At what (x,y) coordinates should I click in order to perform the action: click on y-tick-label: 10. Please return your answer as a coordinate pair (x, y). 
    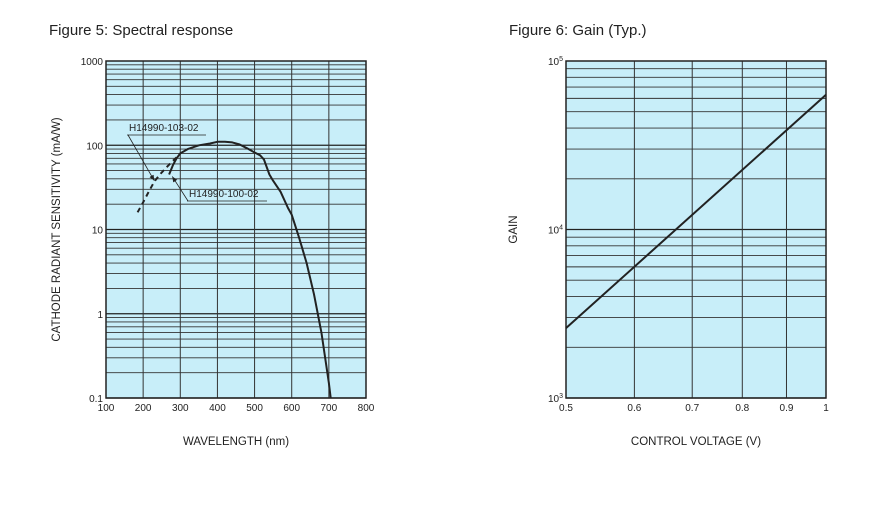
    Looking at the image, I should click on (98, 231).